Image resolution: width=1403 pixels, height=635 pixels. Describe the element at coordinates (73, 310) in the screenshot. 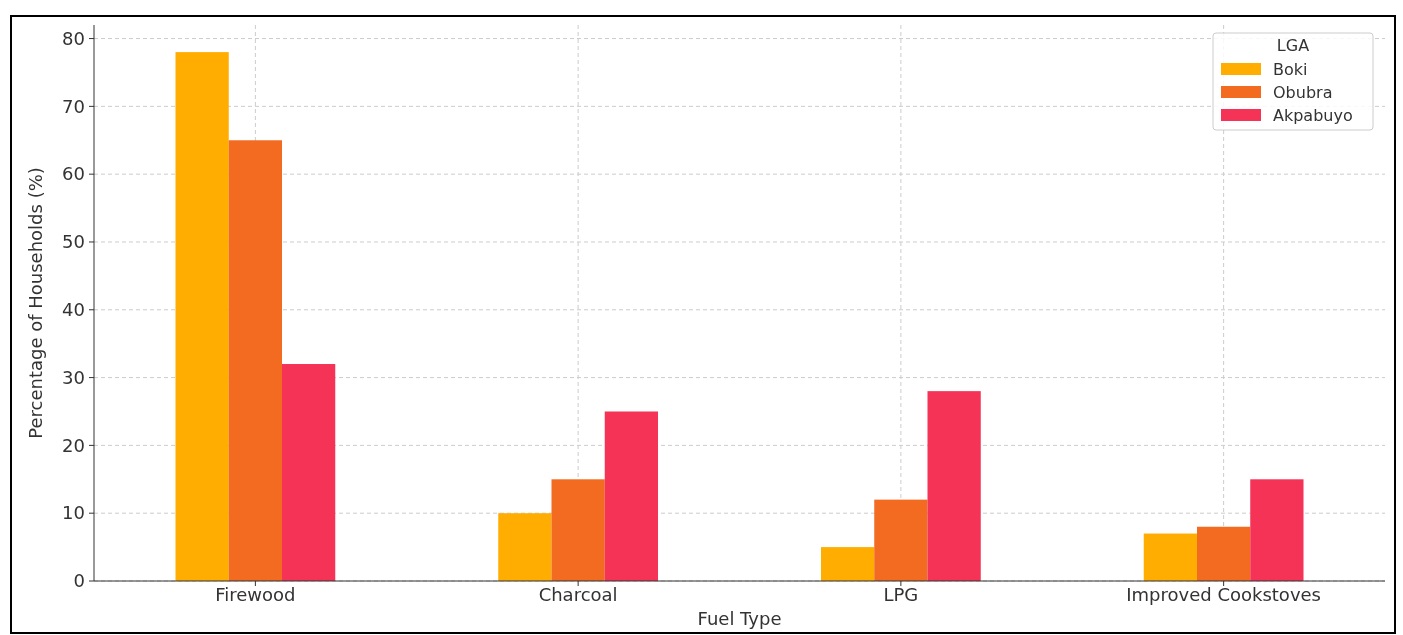

I see `y-tick-label: 40` at that location.